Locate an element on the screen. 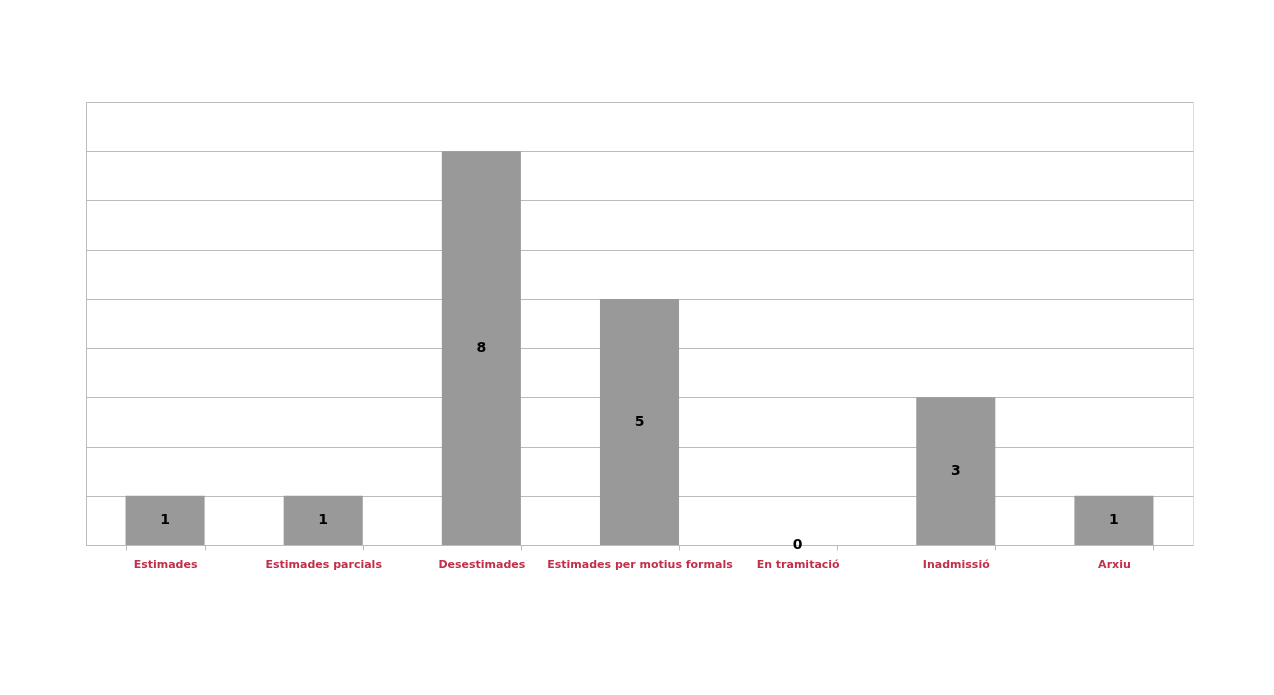  data-label: 3 is located at coordinates (955, 470).